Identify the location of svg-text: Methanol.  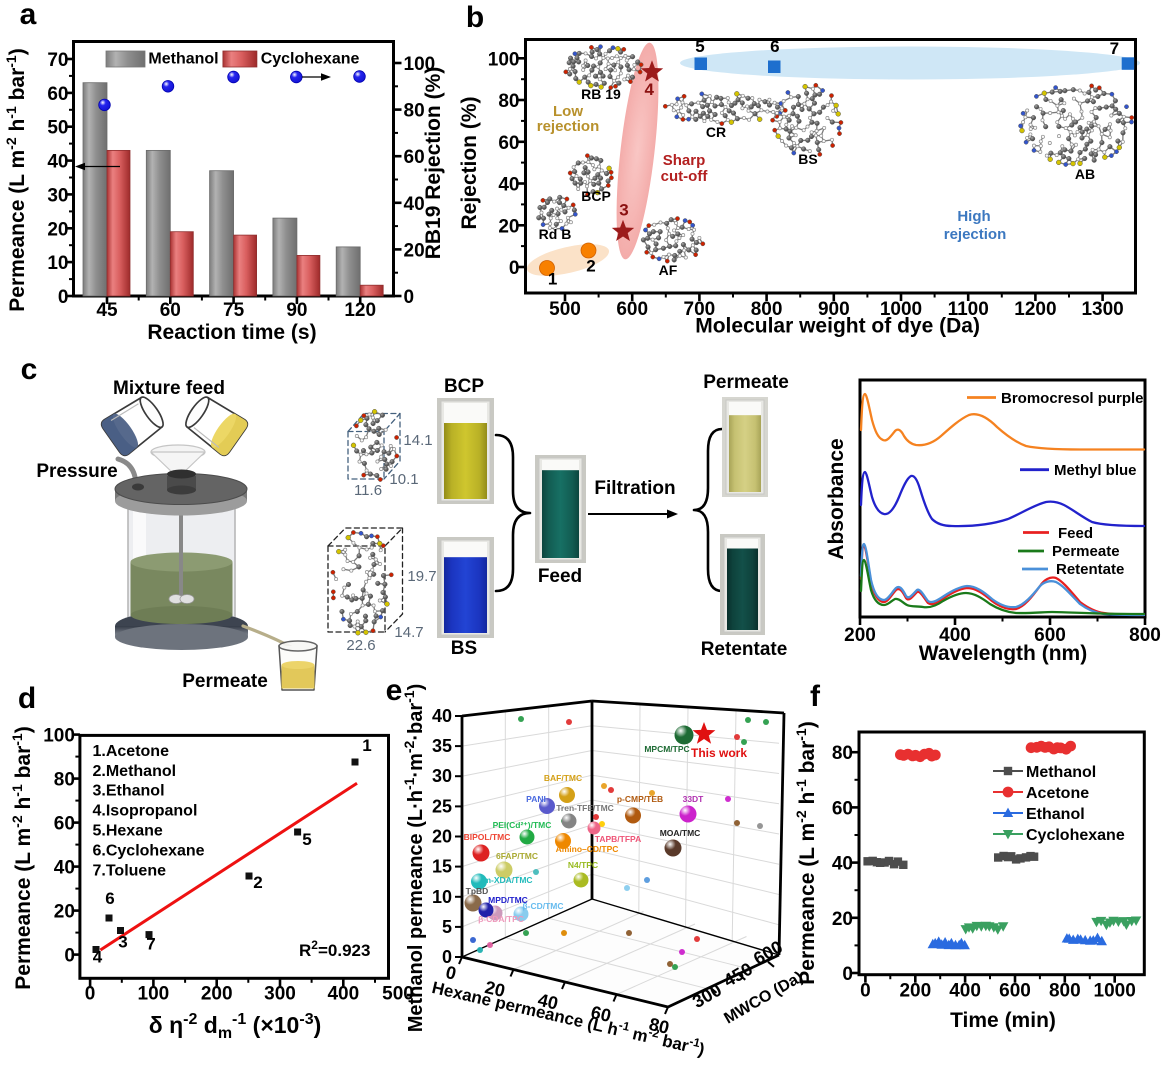
(183, 59).